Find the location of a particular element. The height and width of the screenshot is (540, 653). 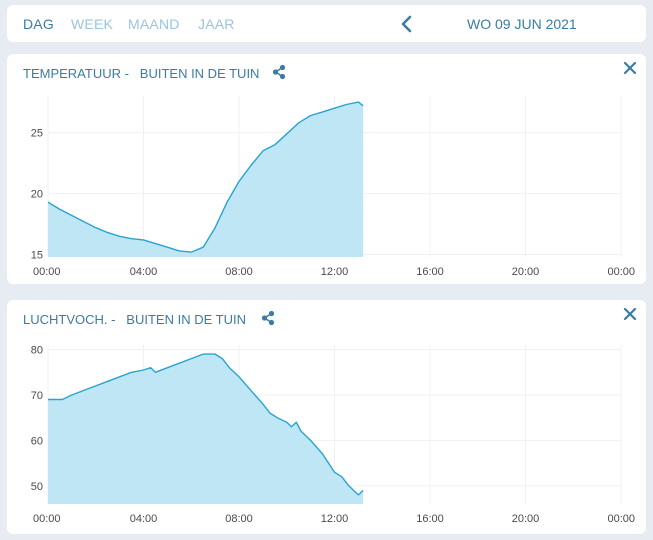

tab-jaar: JAAR is located at coordinates (216, 24).